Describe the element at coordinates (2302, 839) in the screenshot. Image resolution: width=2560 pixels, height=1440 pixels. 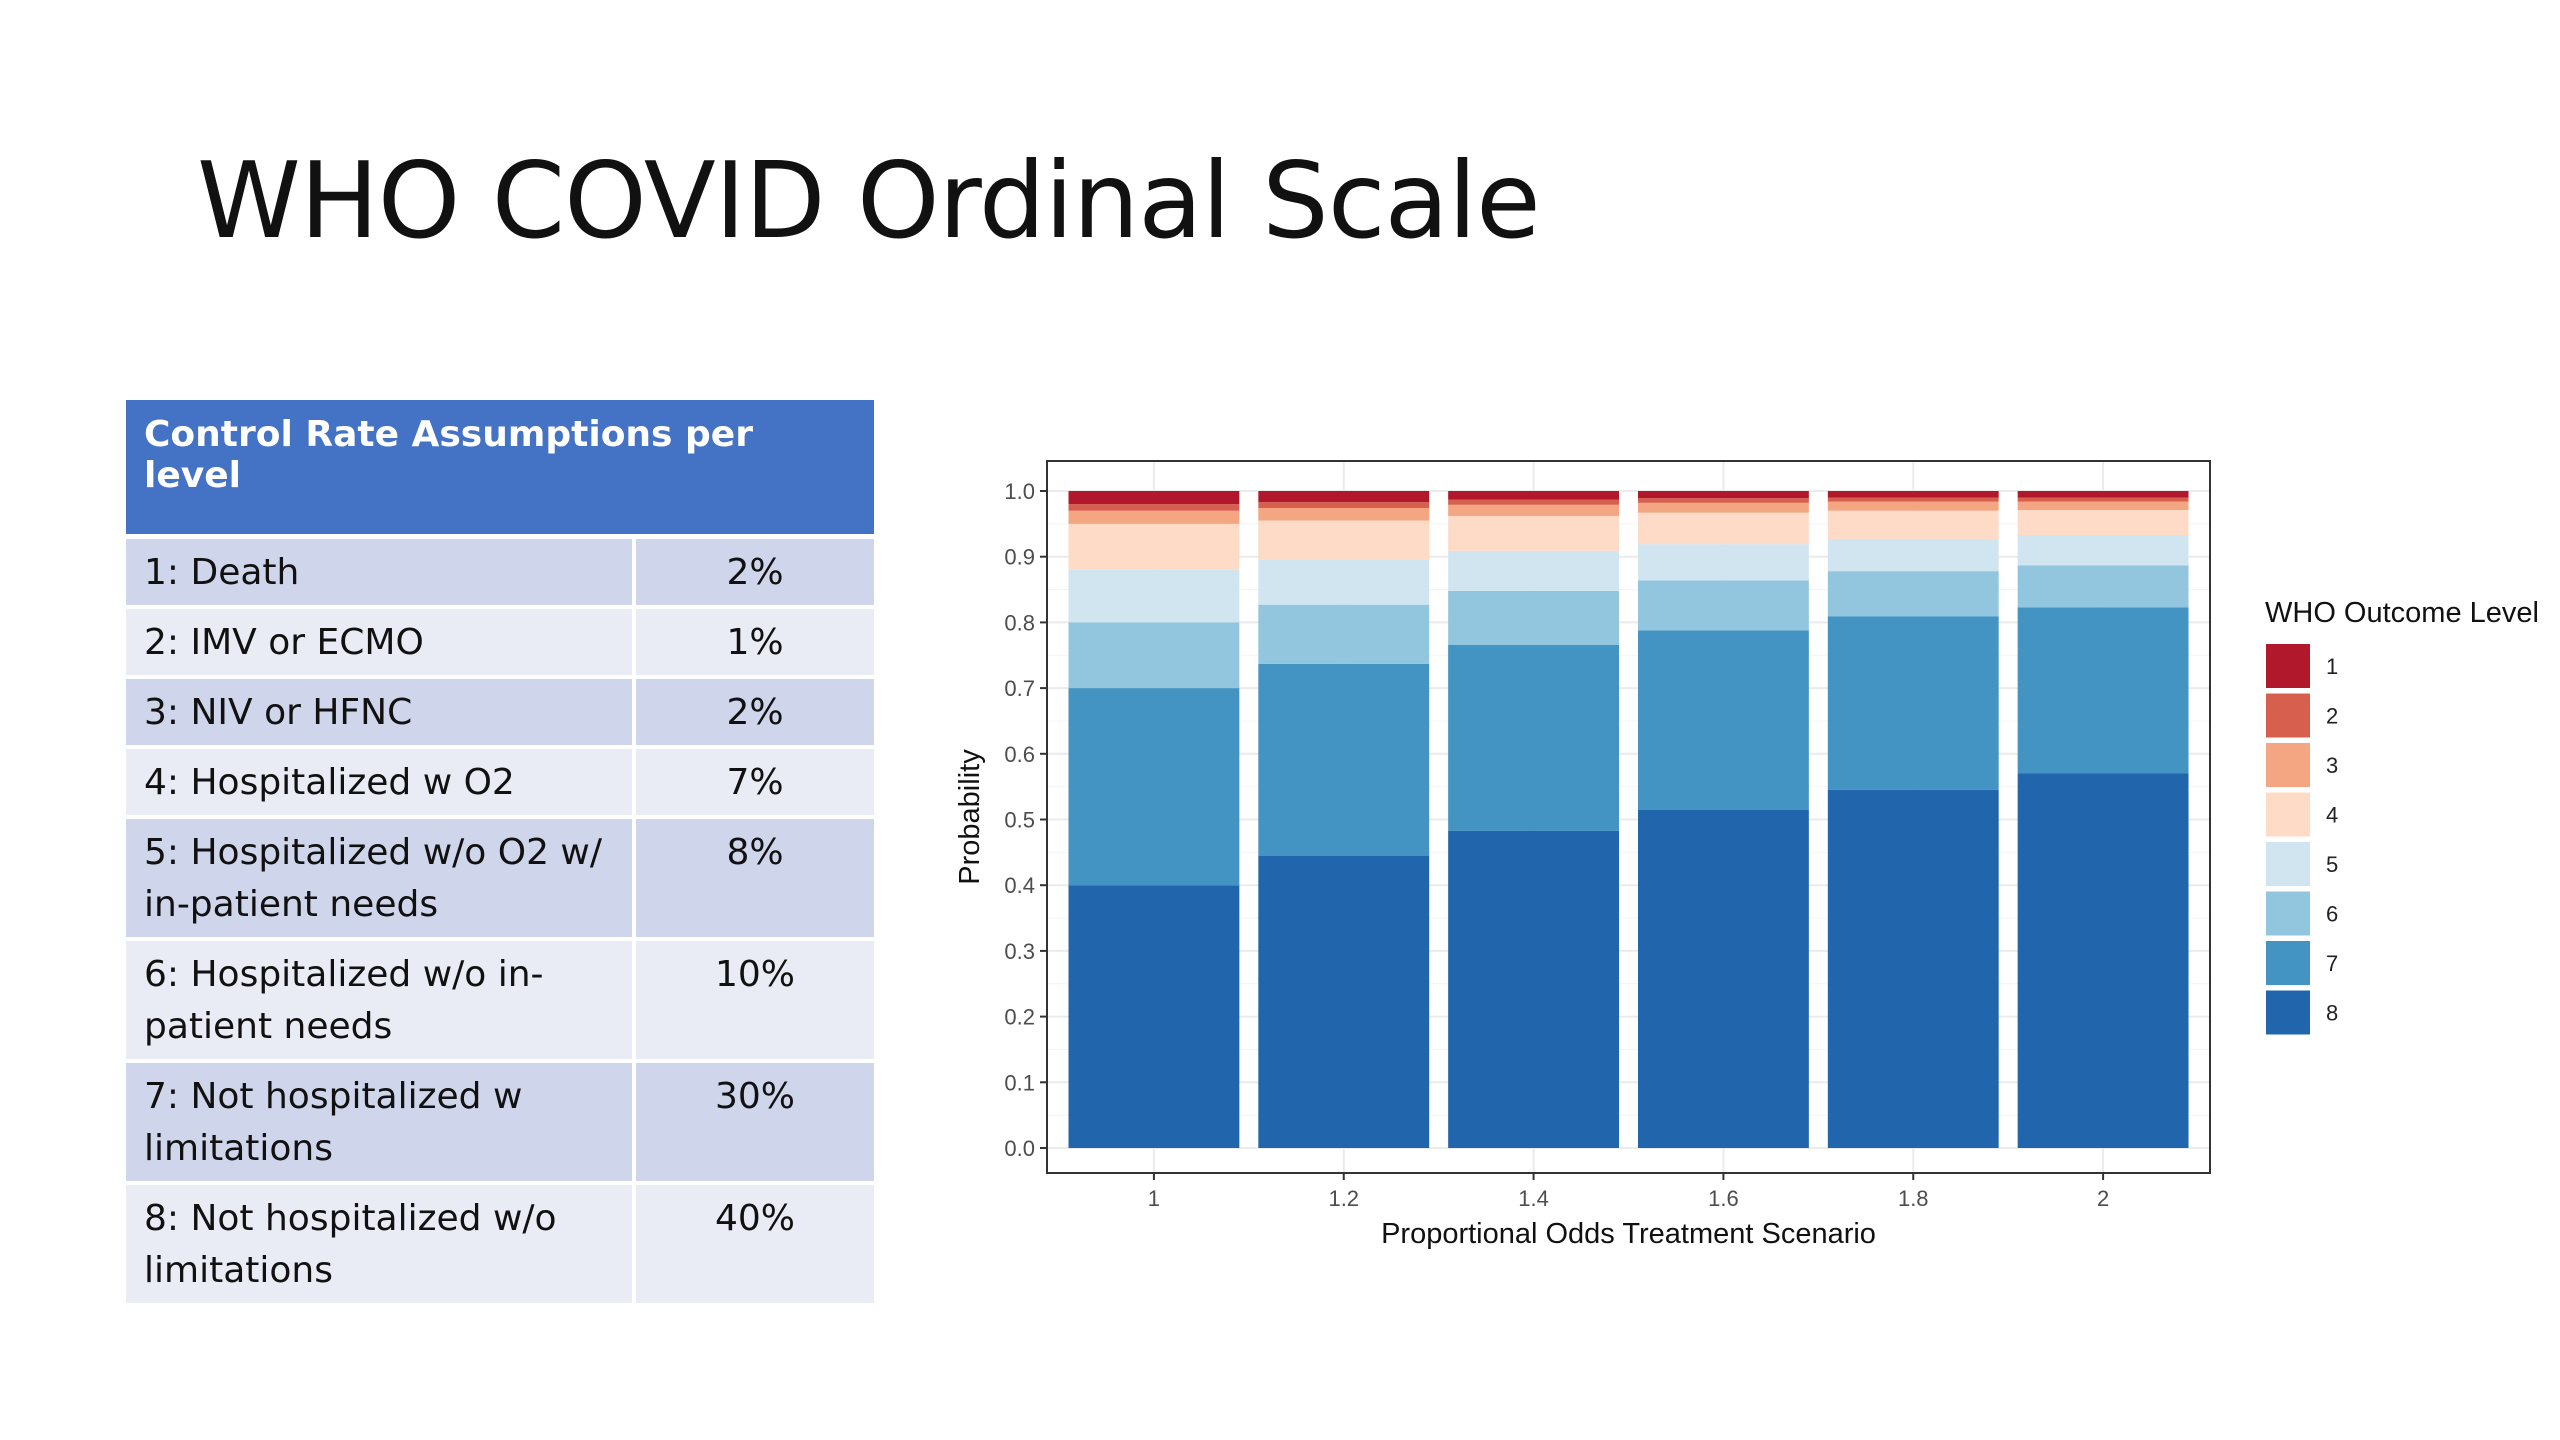
I see `legend: 1 2 3 4 5 6 7 8` at that location.